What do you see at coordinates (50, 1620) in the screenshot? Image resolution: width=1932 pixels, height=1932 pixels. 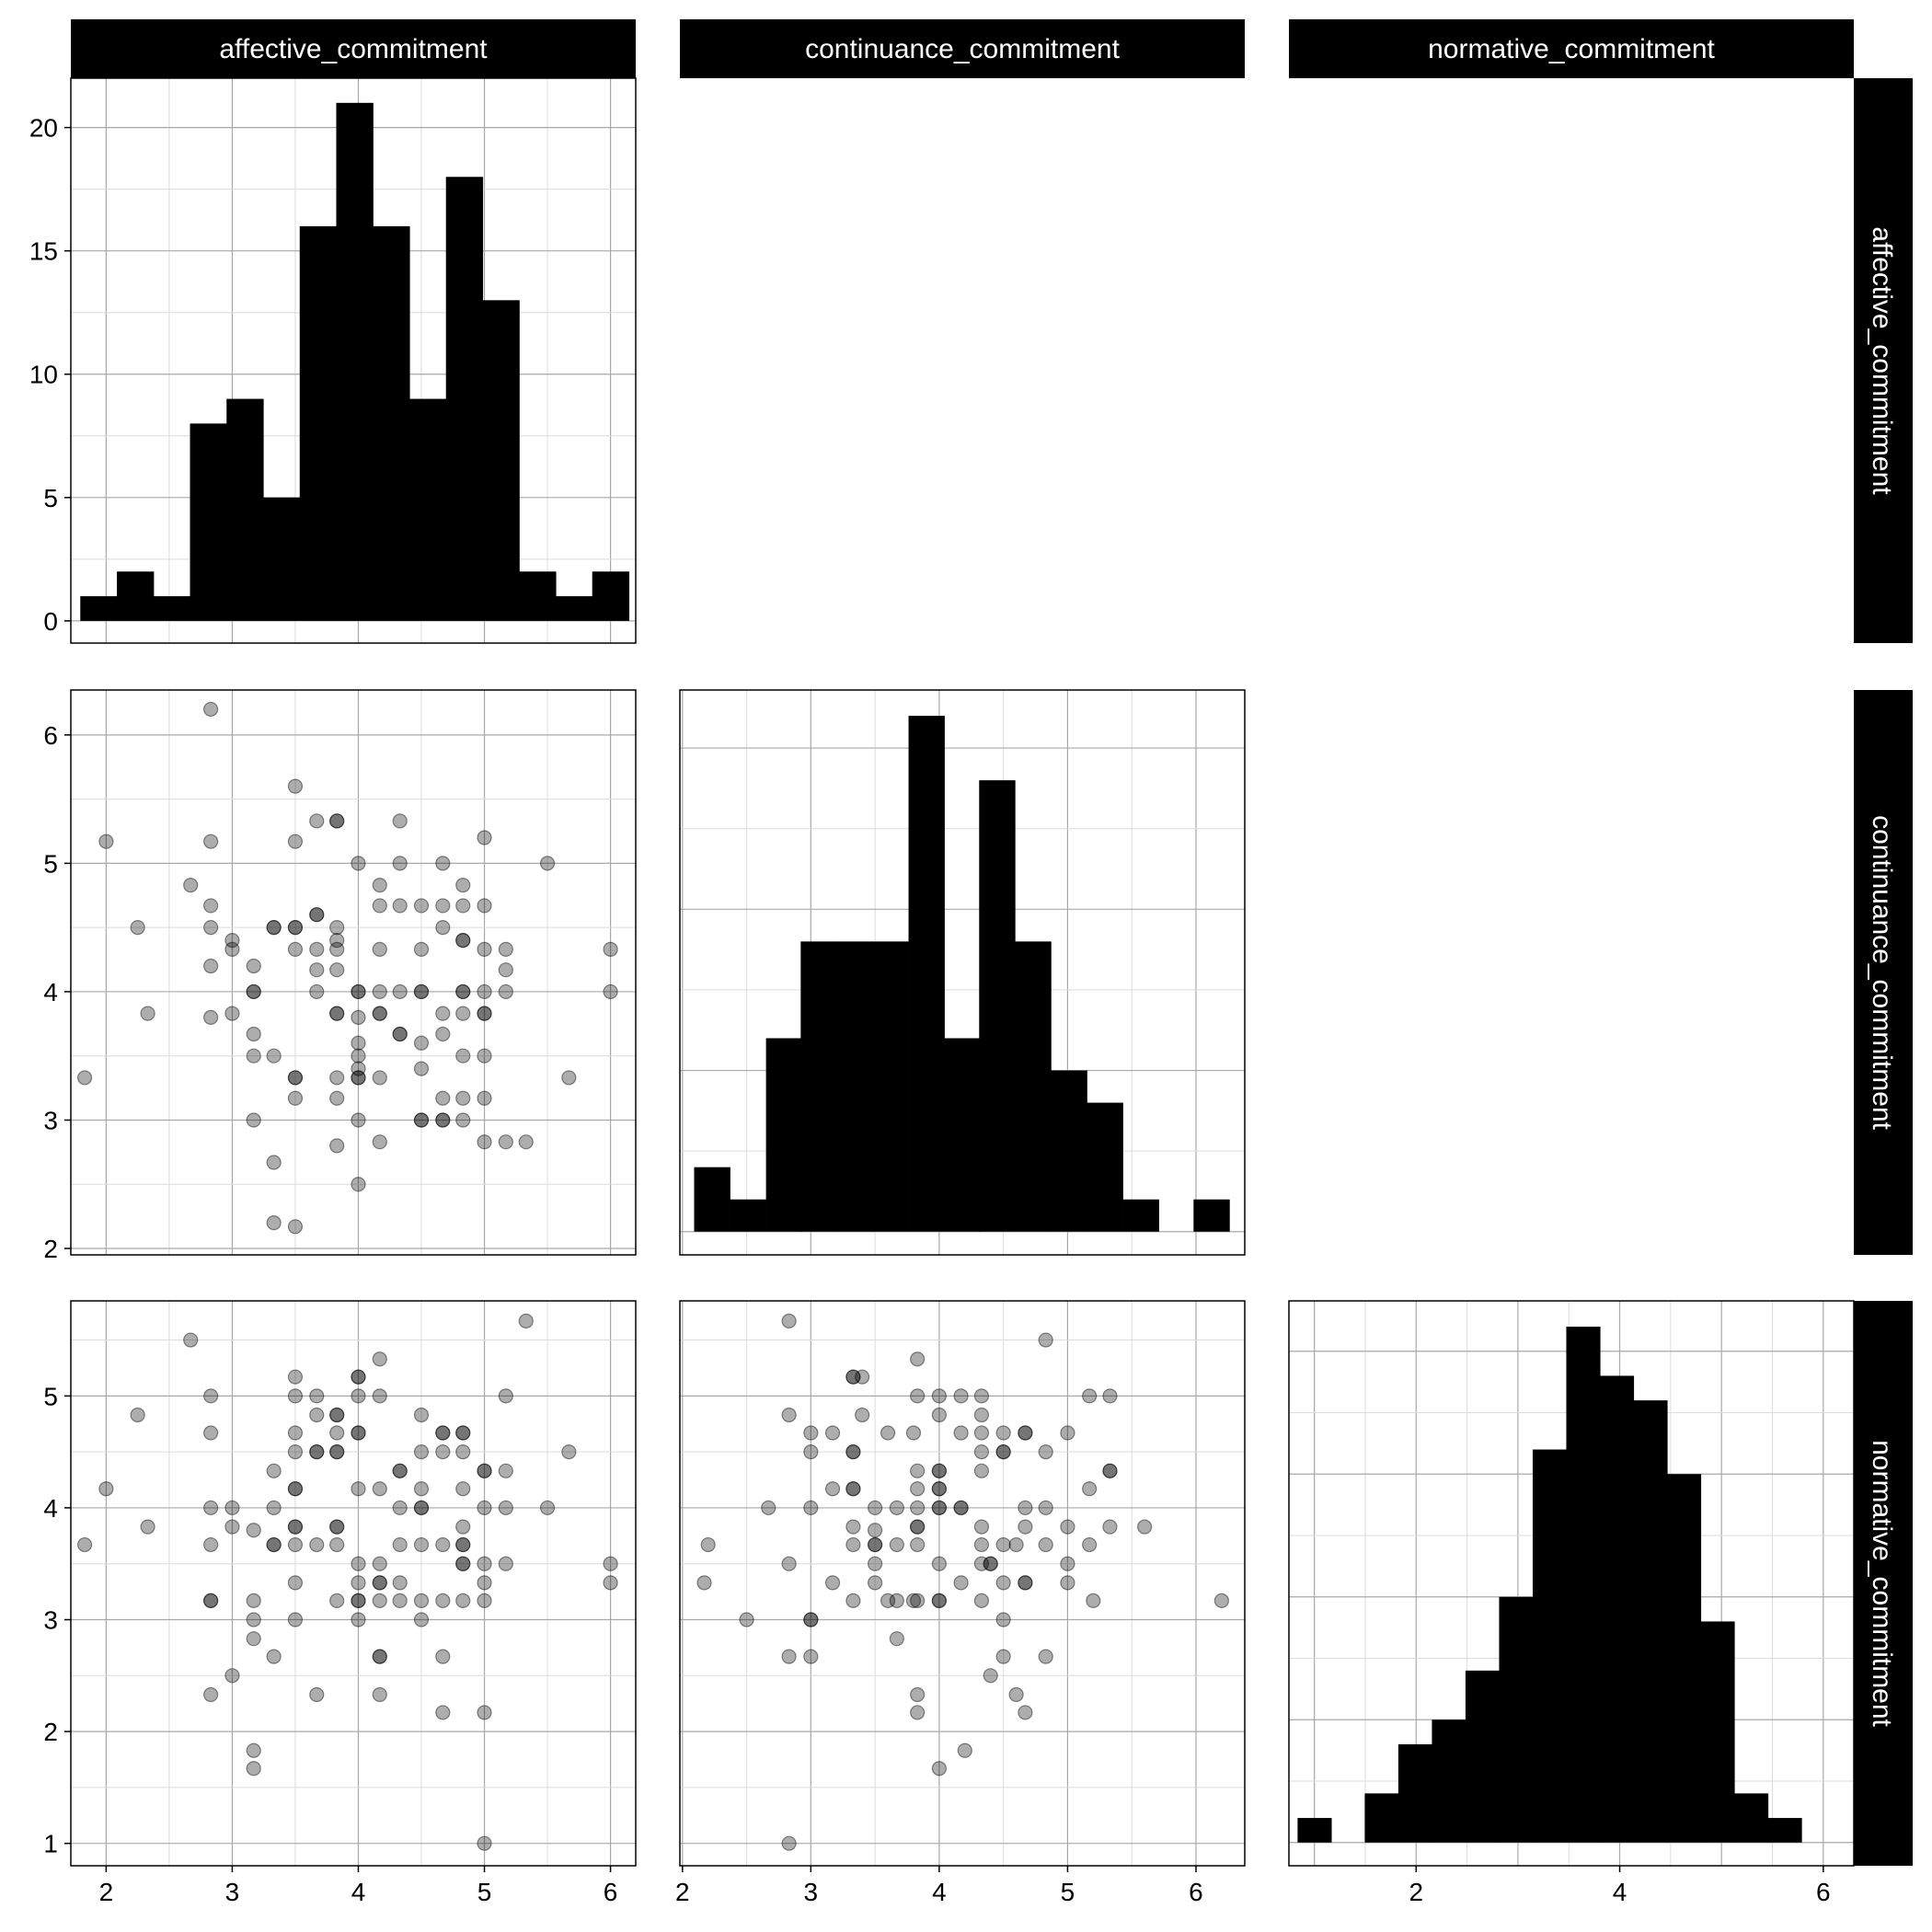 I see `y-tick-label: 3` at bounding box center [50, 1620].